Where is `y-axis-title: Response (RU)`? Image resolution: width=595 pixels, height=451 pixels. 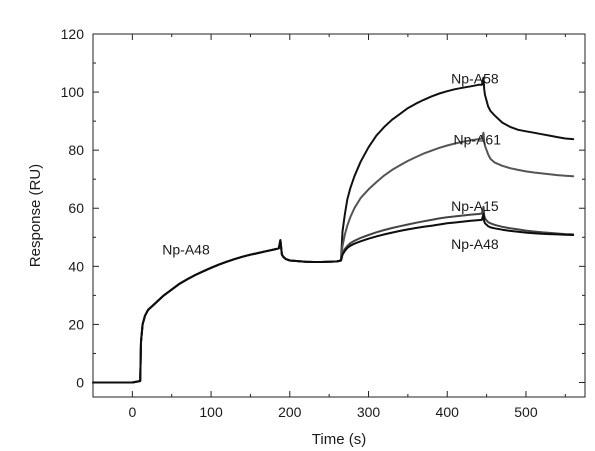 y-axis-title: Response (RU) is located at coordinates (35, 215).